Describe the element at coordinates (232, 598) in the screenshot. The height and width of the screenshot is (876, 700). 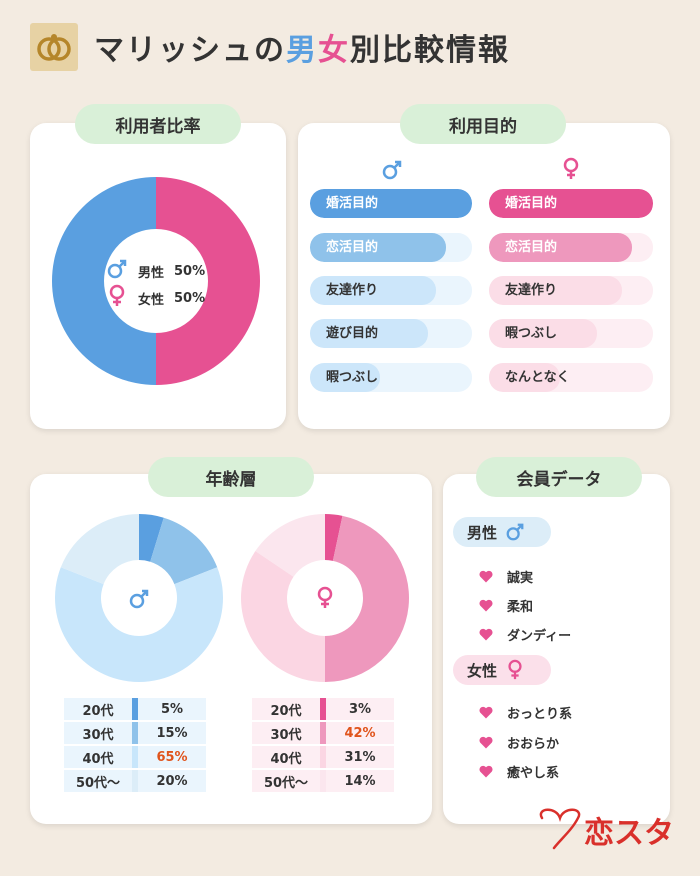
I see `age-donut-charts` at that location.